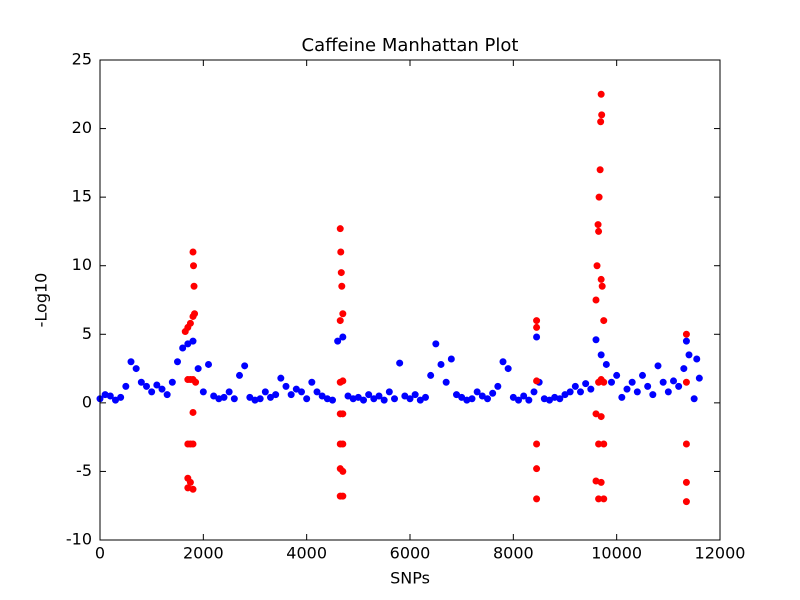 This screenshot has width=800, height=600. I want to click on y-tick-label: 5, so click(87, 333).